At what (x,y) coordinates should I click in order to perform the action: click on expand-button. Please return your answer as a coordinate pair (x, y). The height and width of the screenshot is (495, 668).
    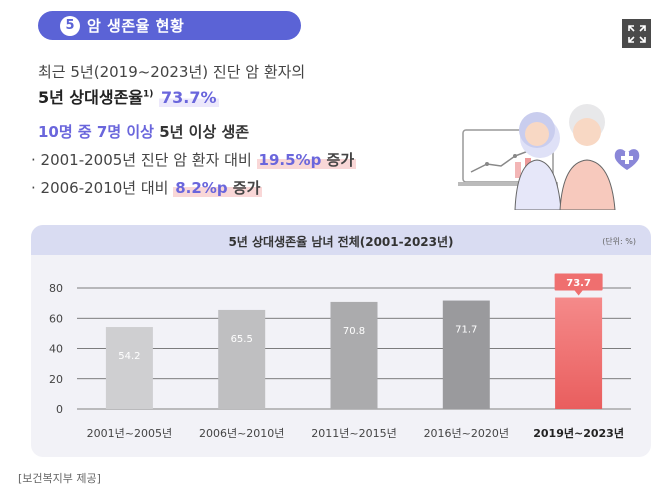
    Looking at the image, I should click on (636, 33).